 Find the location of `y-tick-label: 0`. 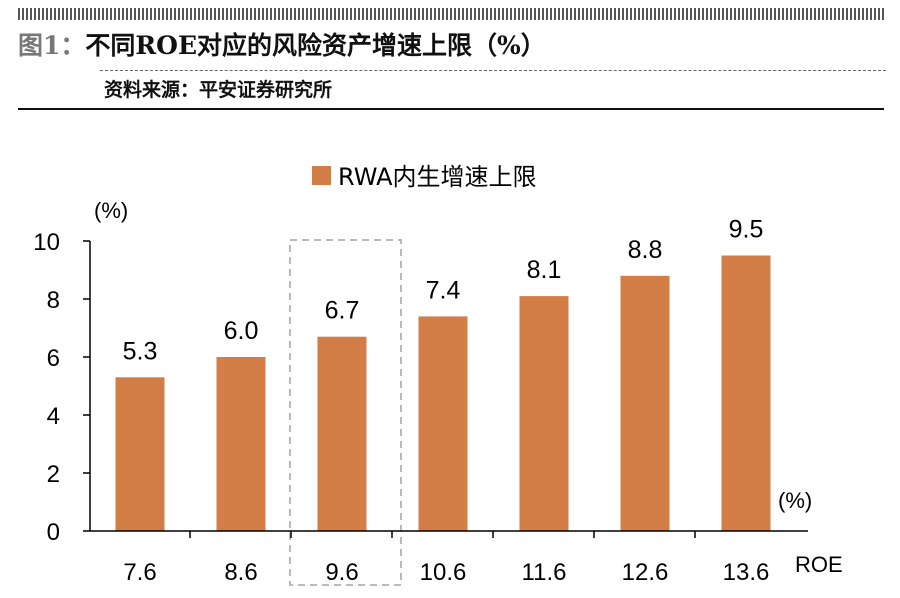

y-tick-label: 0 is located at coordinates (53, 532).